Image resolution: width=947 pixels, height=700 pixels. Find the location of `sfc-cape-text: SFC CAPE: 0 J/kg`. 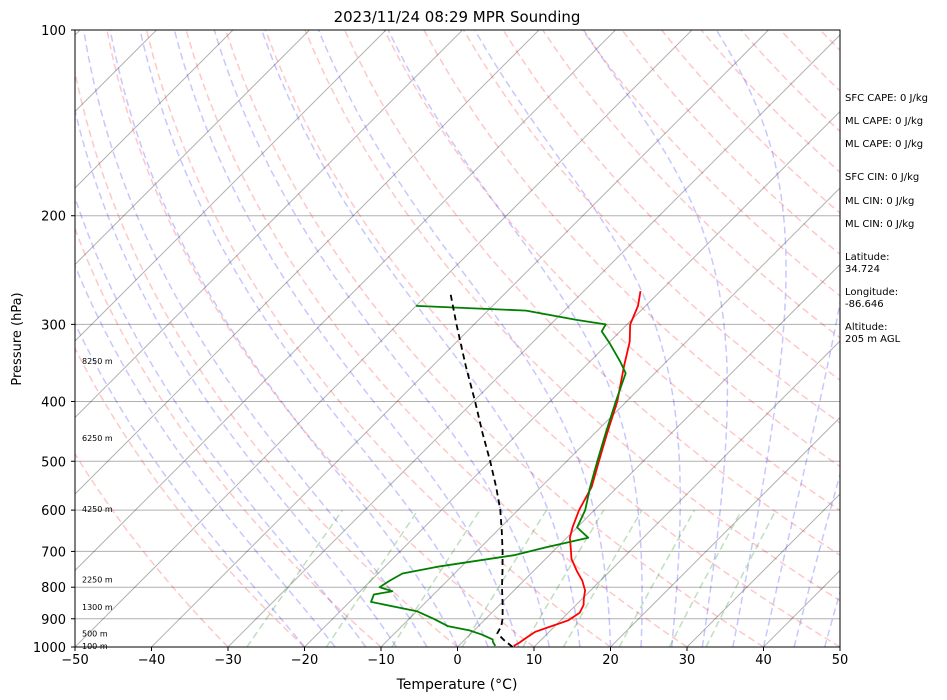

sfc-cape-text: SFC CAPE: 0 J/kg is located at coordinates (886, 98).